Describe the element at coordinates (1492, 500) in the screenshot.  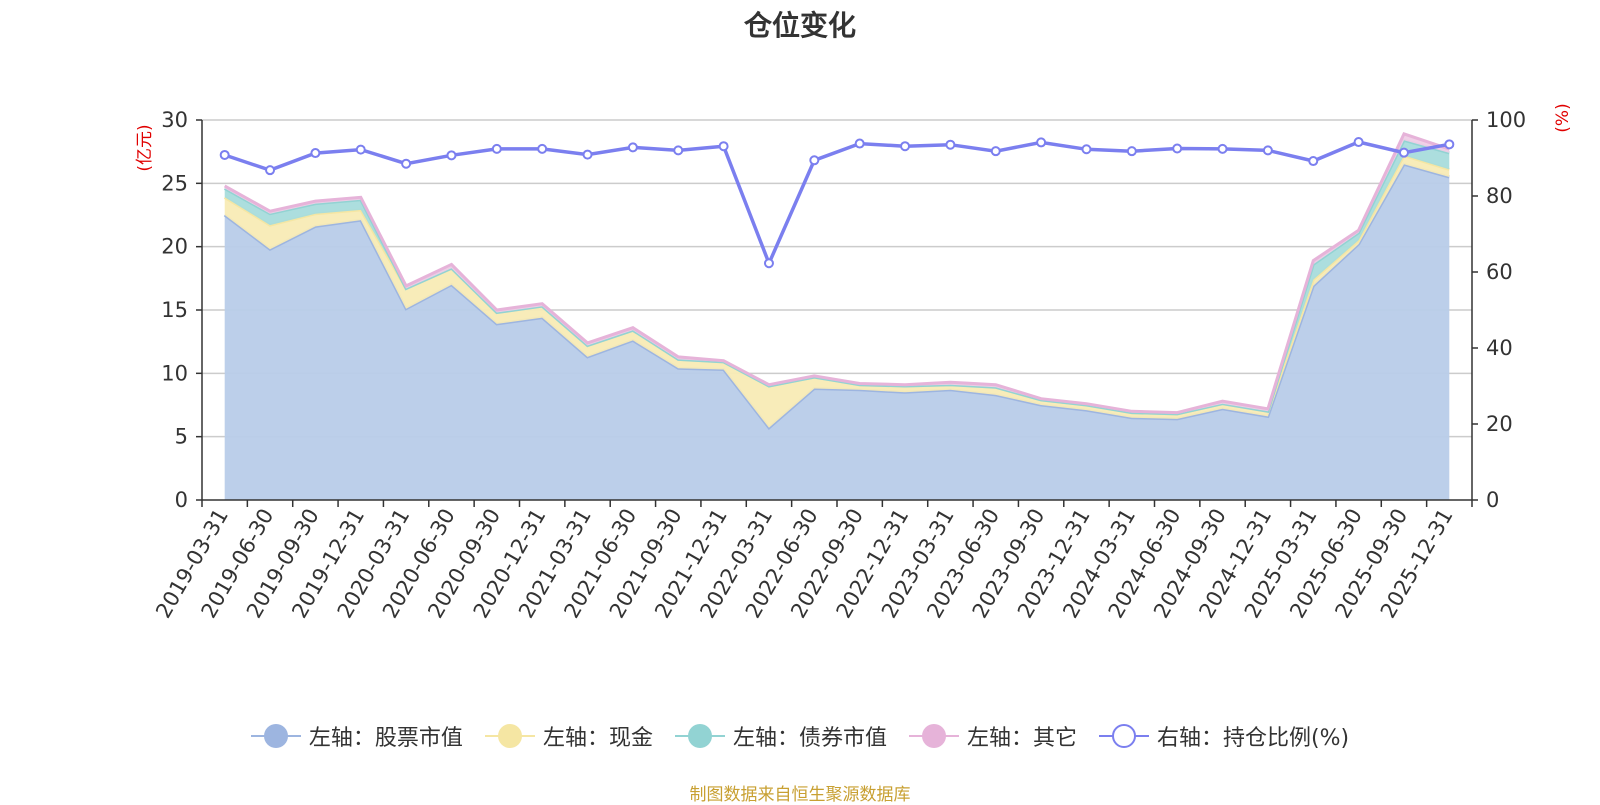
I see `right-tick-label: 0` at that location.